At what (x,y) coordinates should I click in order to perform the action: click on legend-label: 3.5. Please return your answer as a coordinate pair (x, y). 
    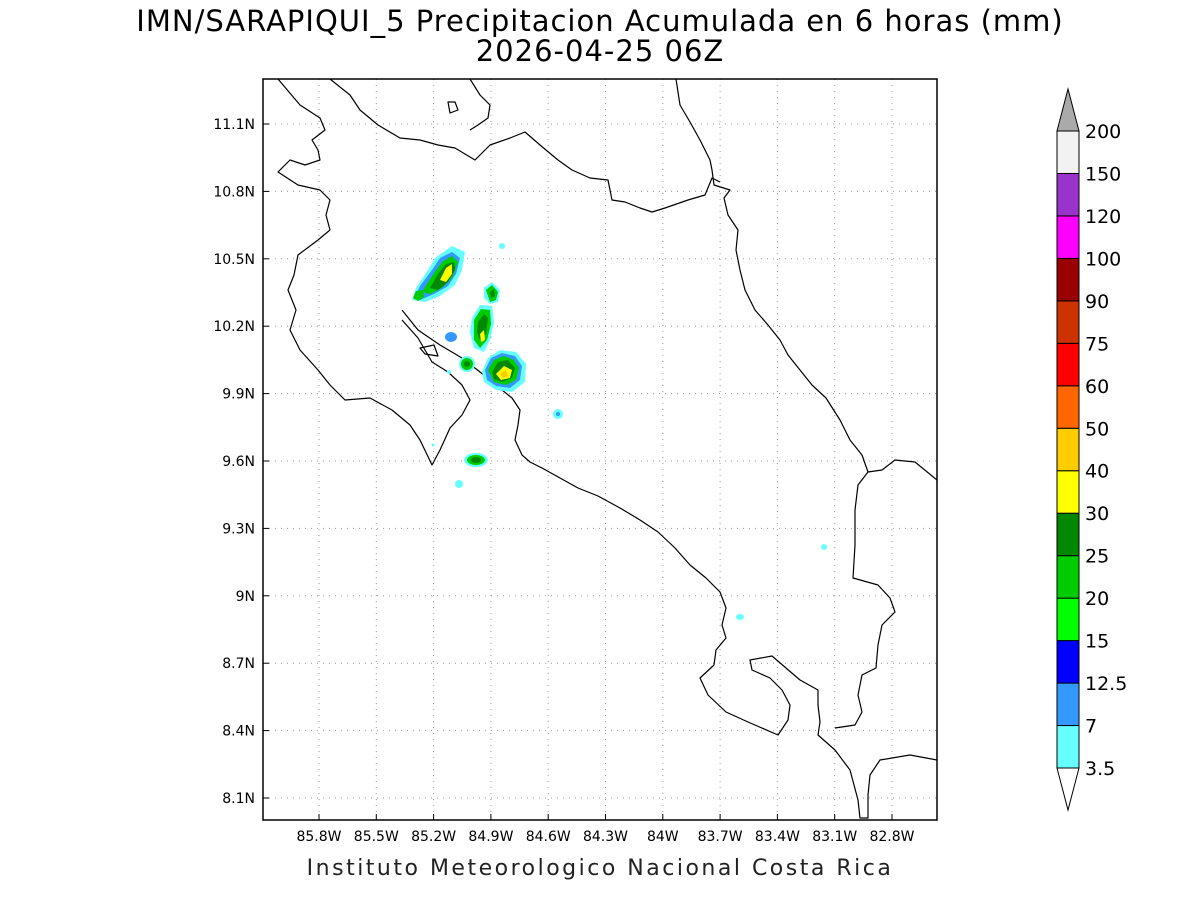
    Looking at the image, I should click on (1100, 769).